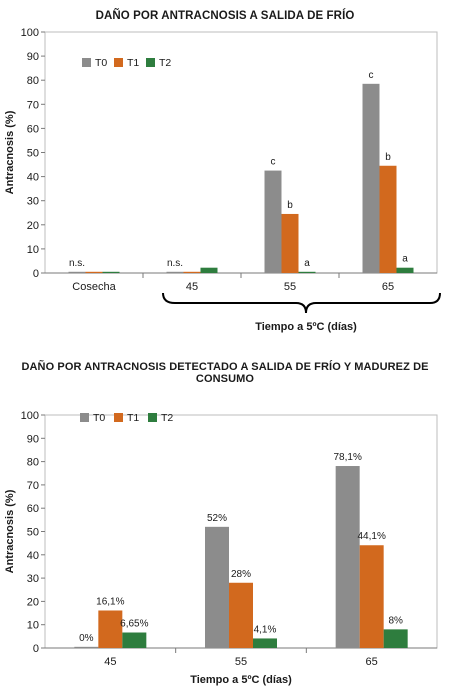 The height and width of the screenshot is (698, 450). I want to click on data-label: 28%, so click(241, 574).